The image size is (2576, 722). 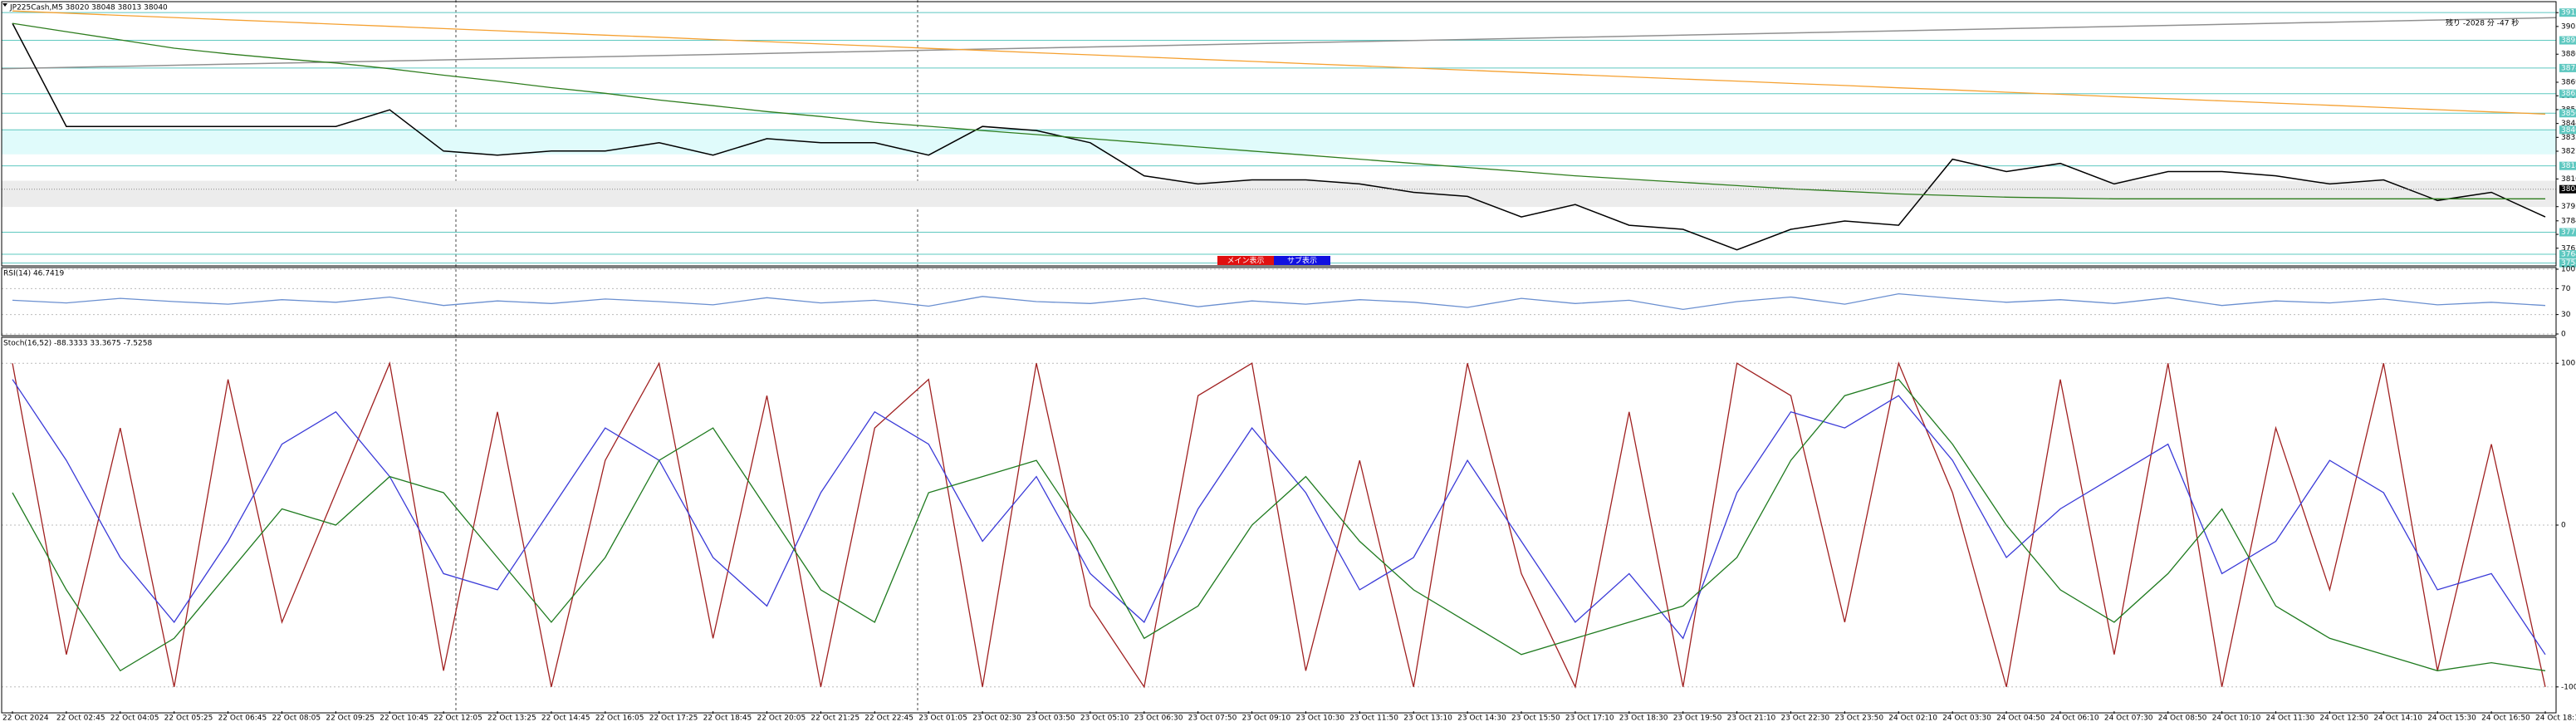 What do you see at coordinates (1967, 718) in the screenshot?
I see `x-tick-label: 24 Oct 03:30` at bounding box center [1967, 718].